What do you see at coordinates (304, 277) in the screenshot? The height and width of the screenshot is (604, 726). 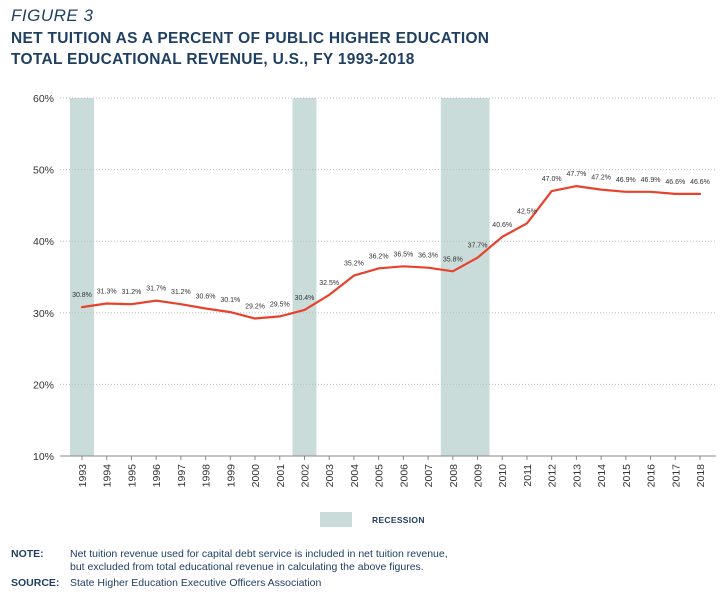 I see `recession-band-2002` at bounding box center [304, 277].